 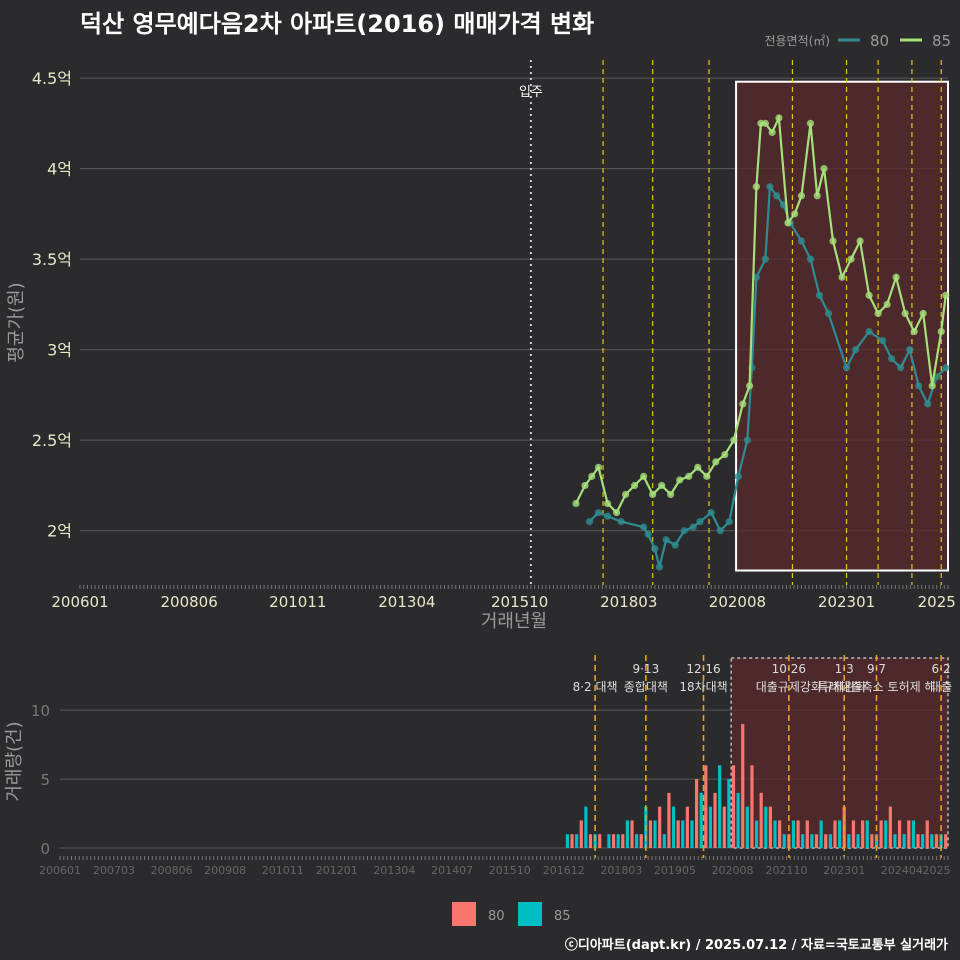 I want to click on volume-y-tick-label: 0, so click(x=45, y=849).